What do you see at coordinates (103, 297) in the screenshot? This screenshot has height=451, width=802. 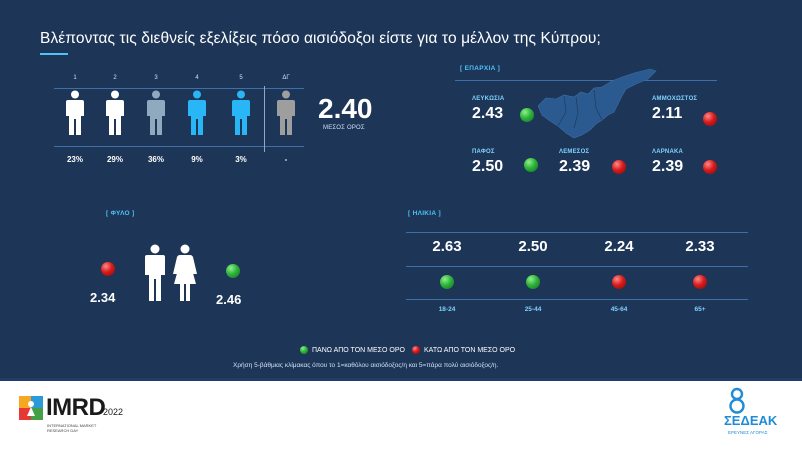 I see `gender-male-value: 2.34` at bounding box center [103, 297].